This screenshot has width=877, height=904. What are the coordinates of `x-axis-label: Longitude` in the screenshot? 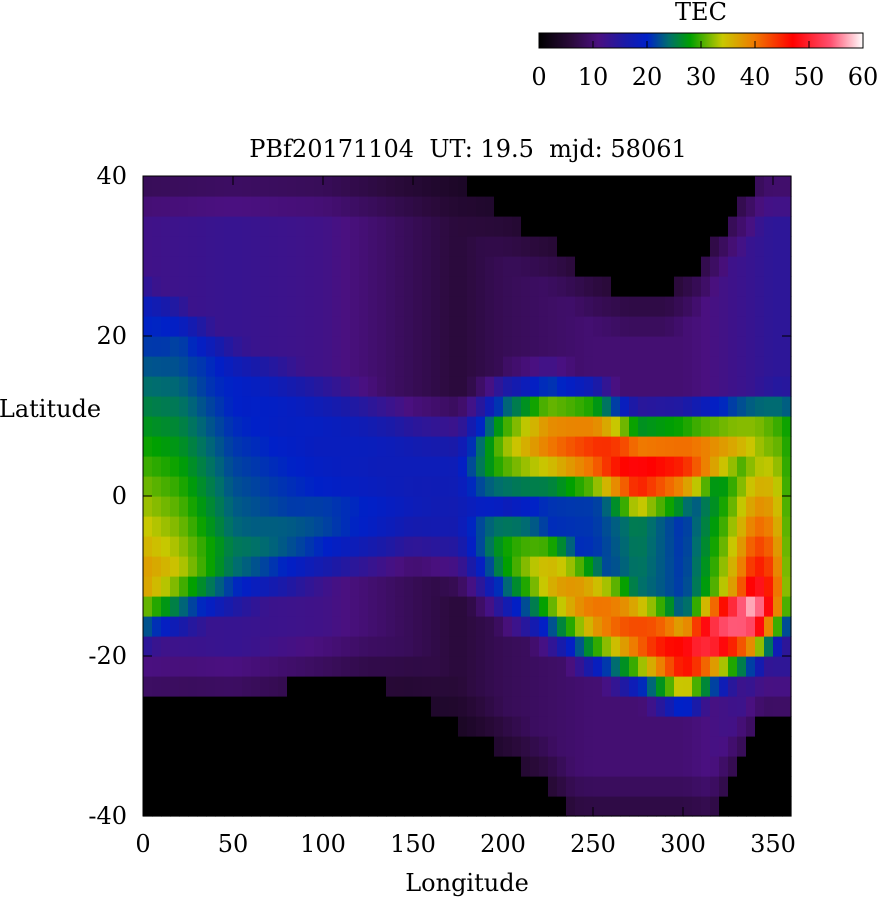 It's located at (467, 883).